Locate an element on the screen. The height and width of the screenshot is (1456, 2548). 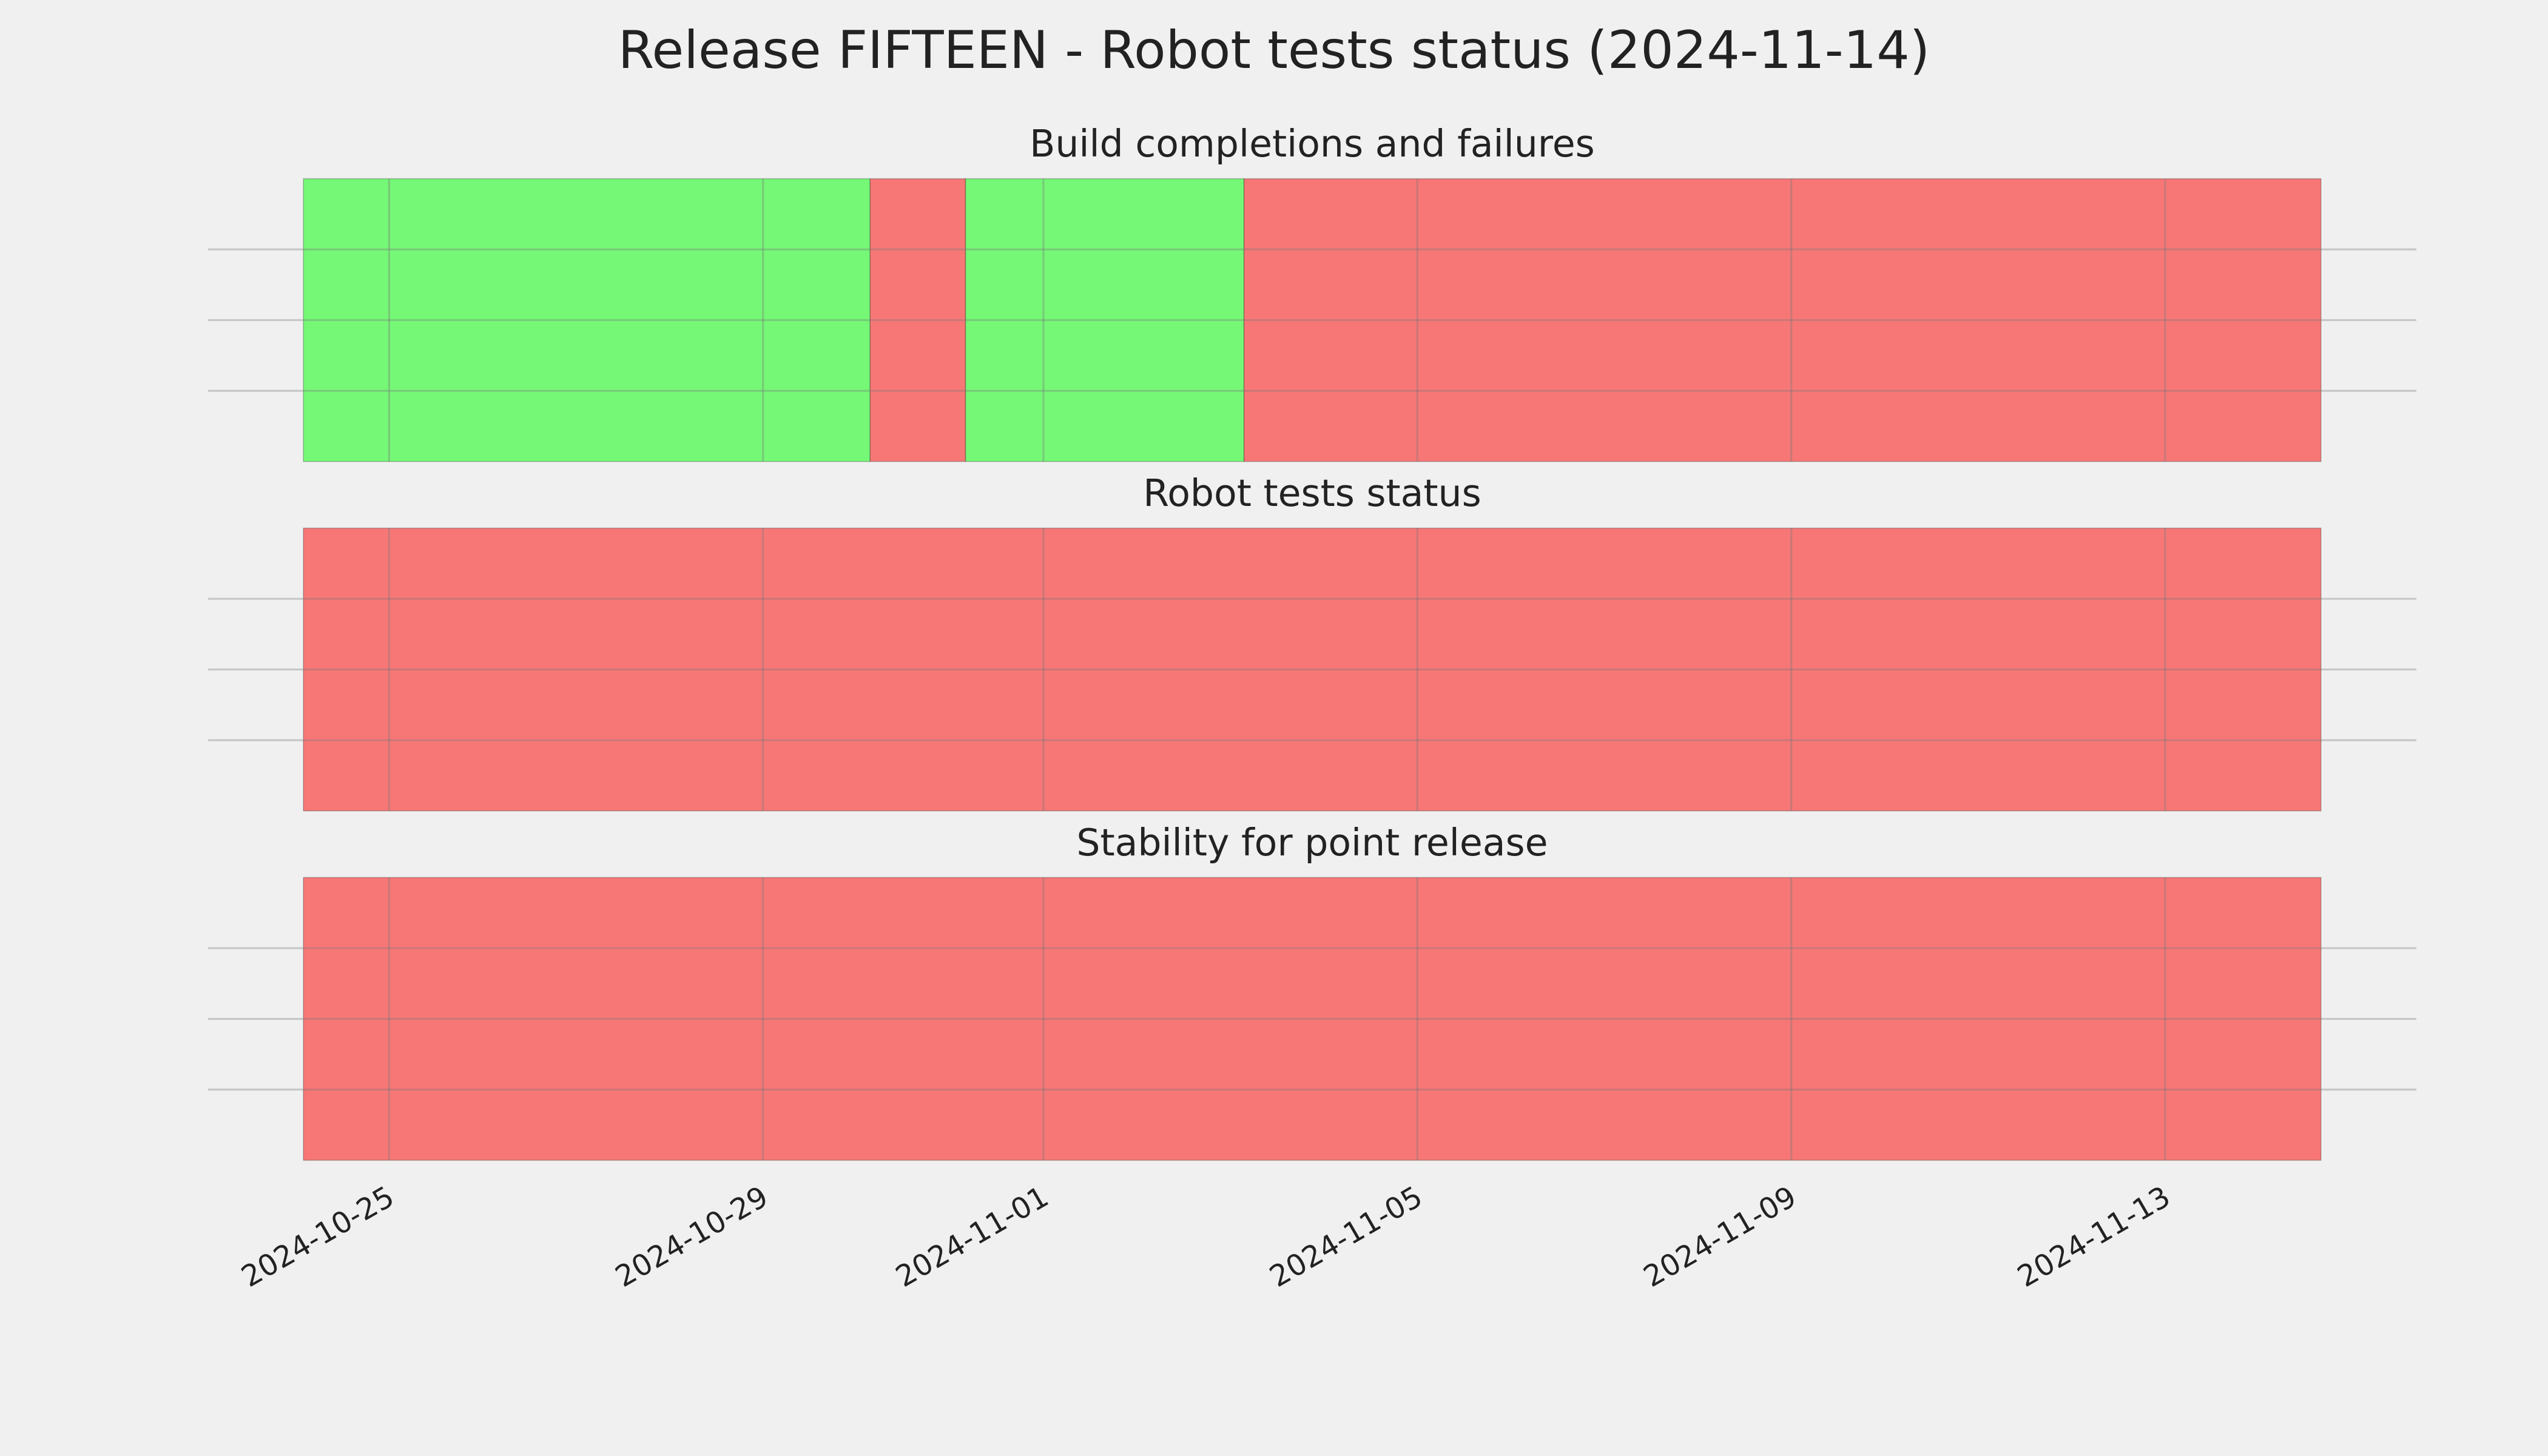
subplot-title: Build completions and failures is located at coordinates (1312, 144).